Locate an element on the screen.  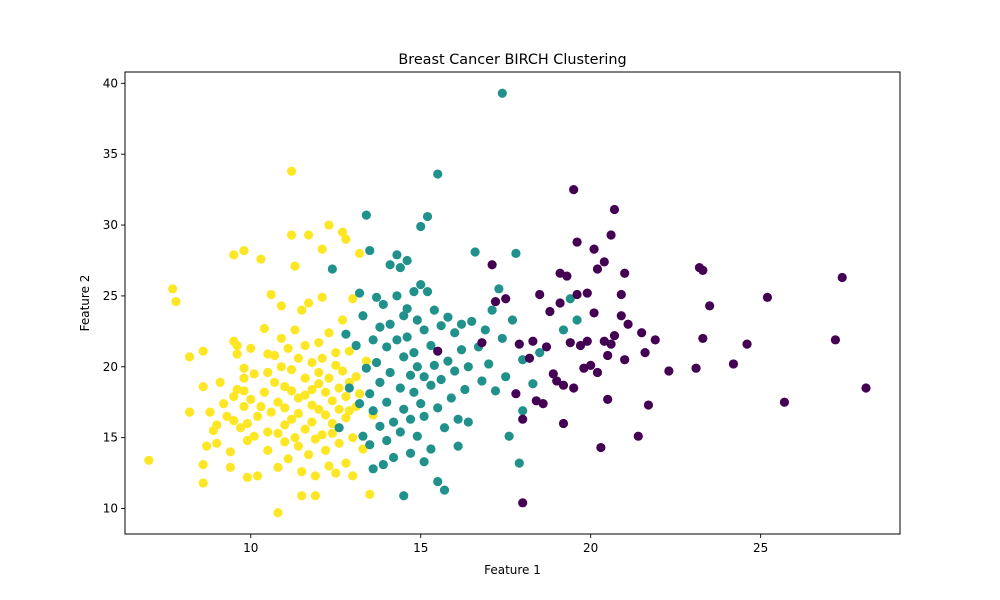
x-axis-label: Feature 1 is located at coordinates (512, 570).